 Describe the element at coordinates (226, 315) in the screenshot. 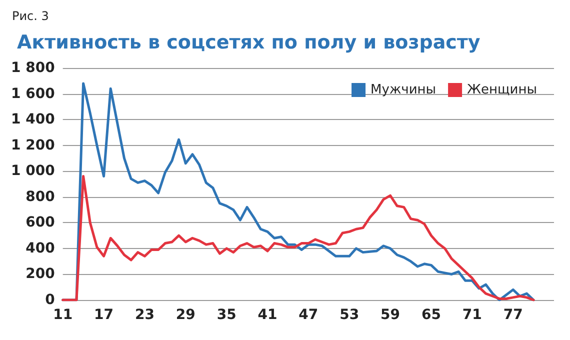

I see `x-tick-label: 35` at that location.